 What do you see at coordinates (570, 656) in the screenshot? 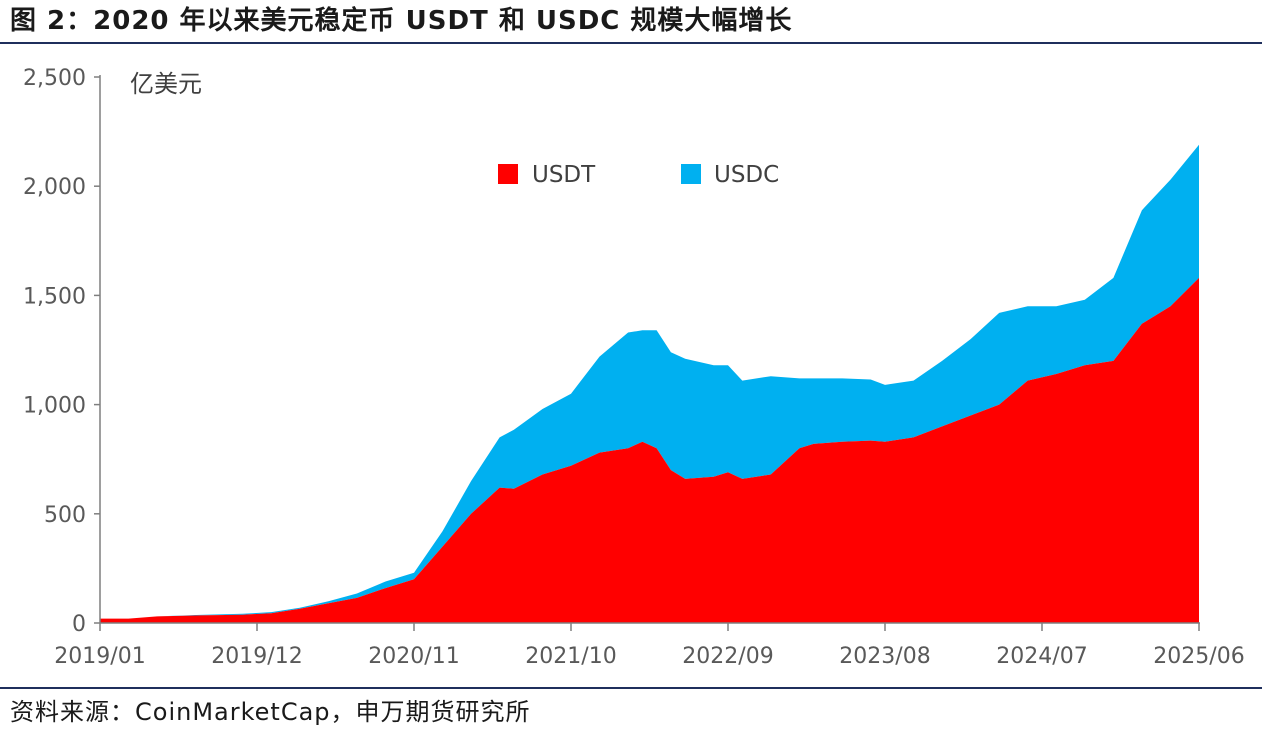
I see `x-tick-label: 2021/10` at bounding box center [570, 656].